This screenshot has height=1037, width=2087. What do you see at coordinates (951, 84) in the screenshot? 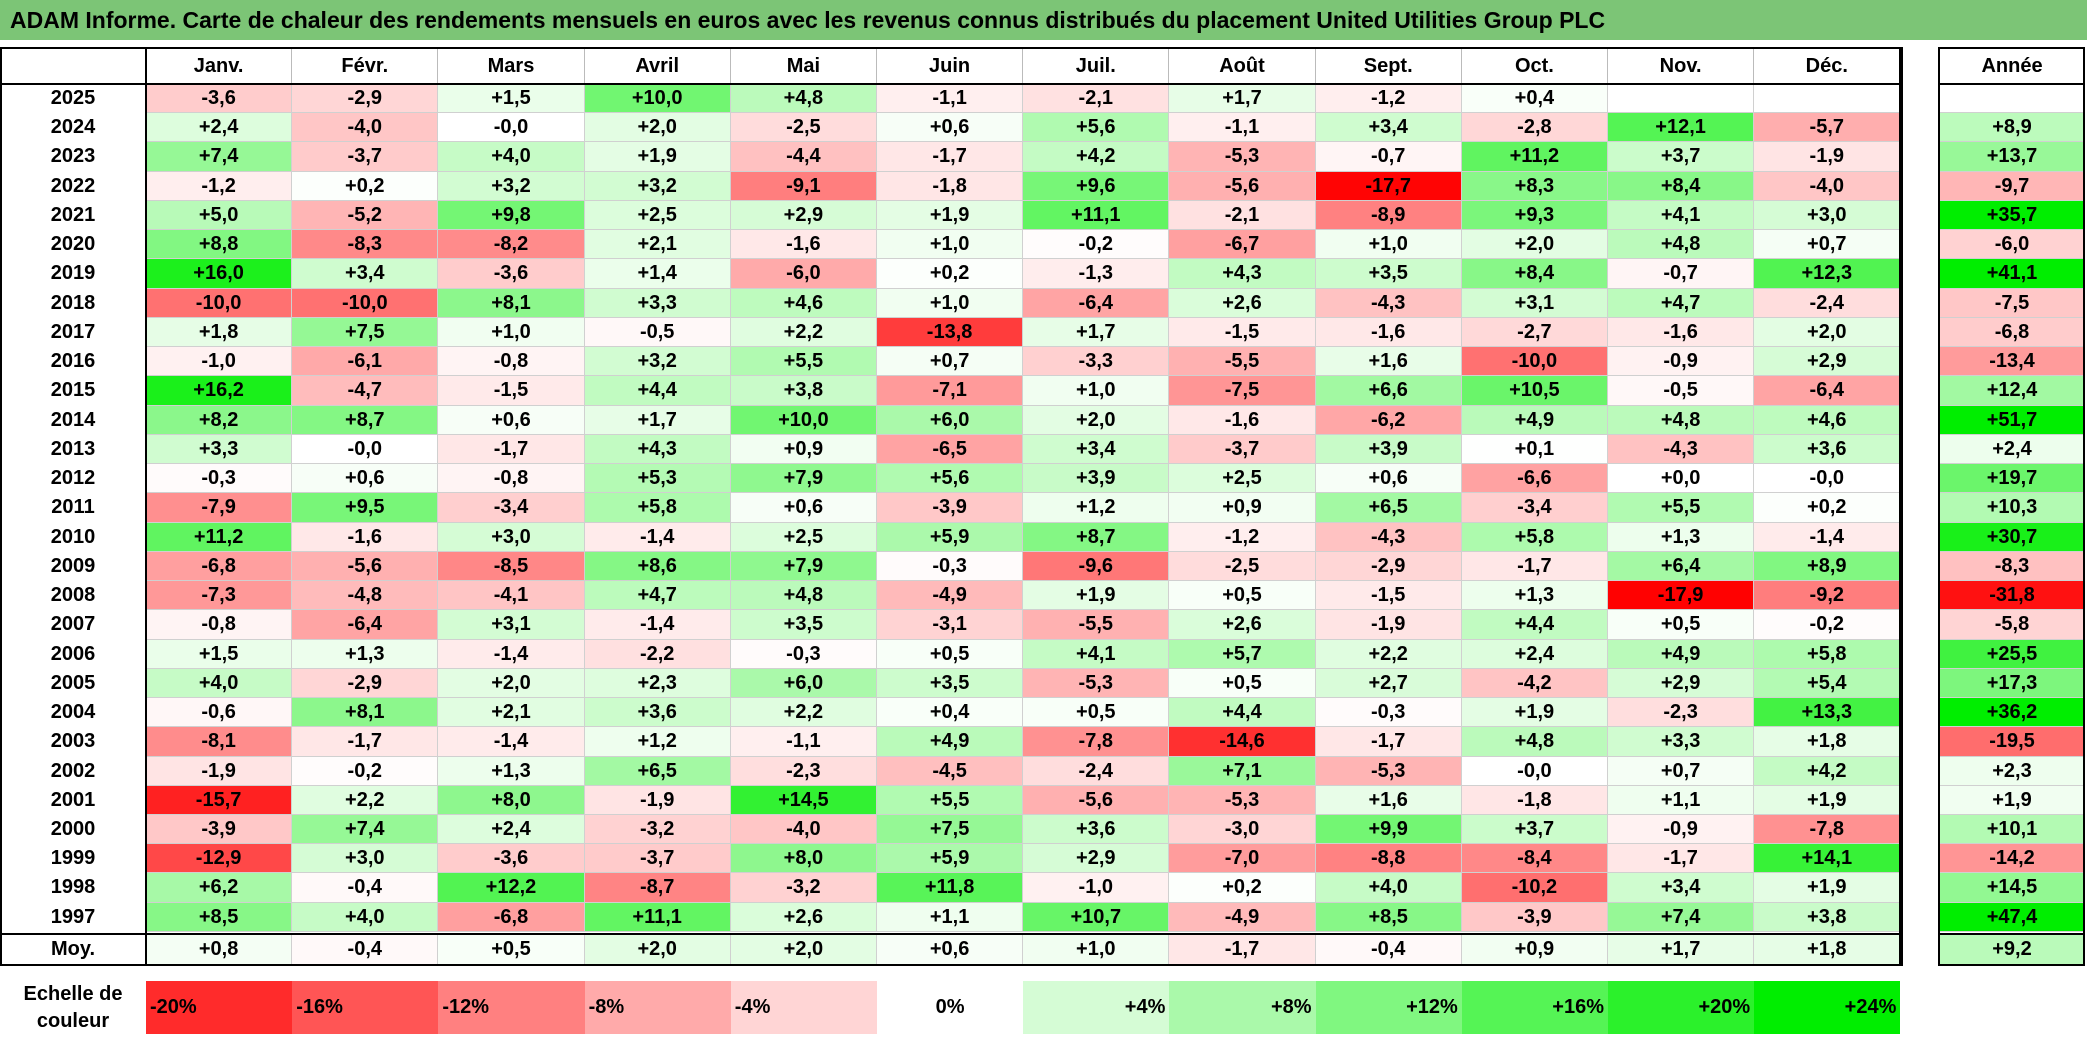
I see `header-separator` at bounding box center [951, 84].